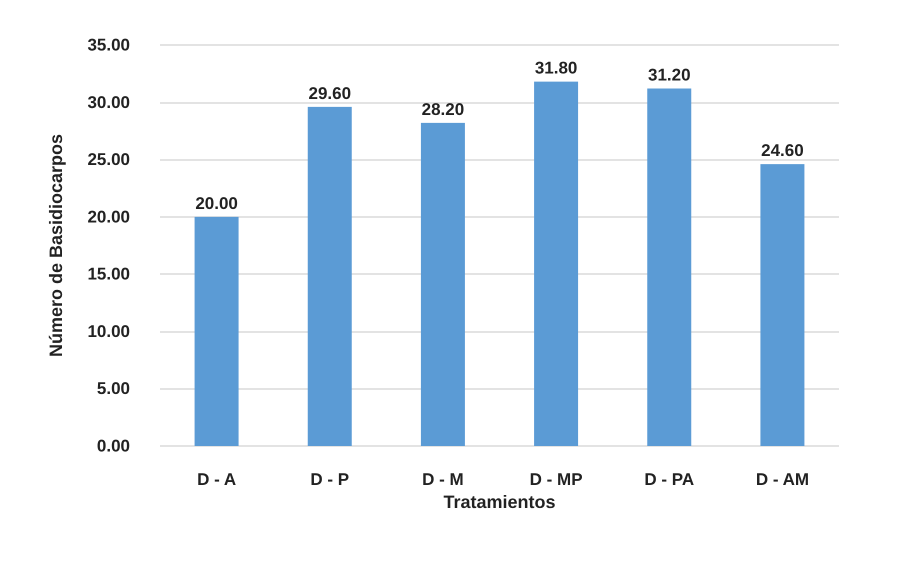  What do you see at coordinates (108, 160) in the screenshot?
I see `y-tick-label: 25.00` at bounding box center [108, 160].